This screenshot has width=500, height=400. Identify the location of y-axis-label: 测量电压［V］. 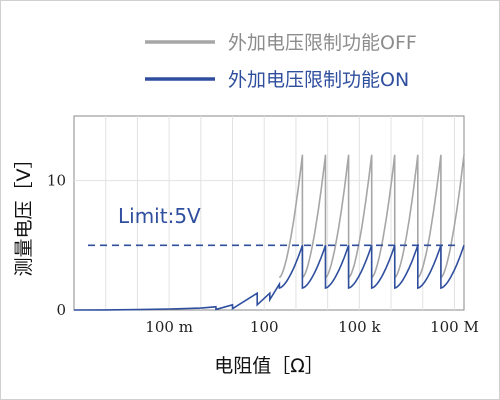
(24, 213).